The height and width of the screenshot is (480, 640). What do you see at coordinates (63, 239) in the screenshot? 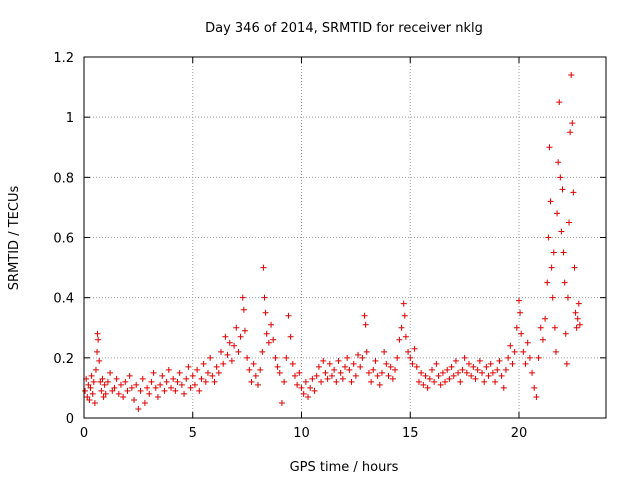
I see `y-tick-label: 0.6` at bounding box center [63, 239].